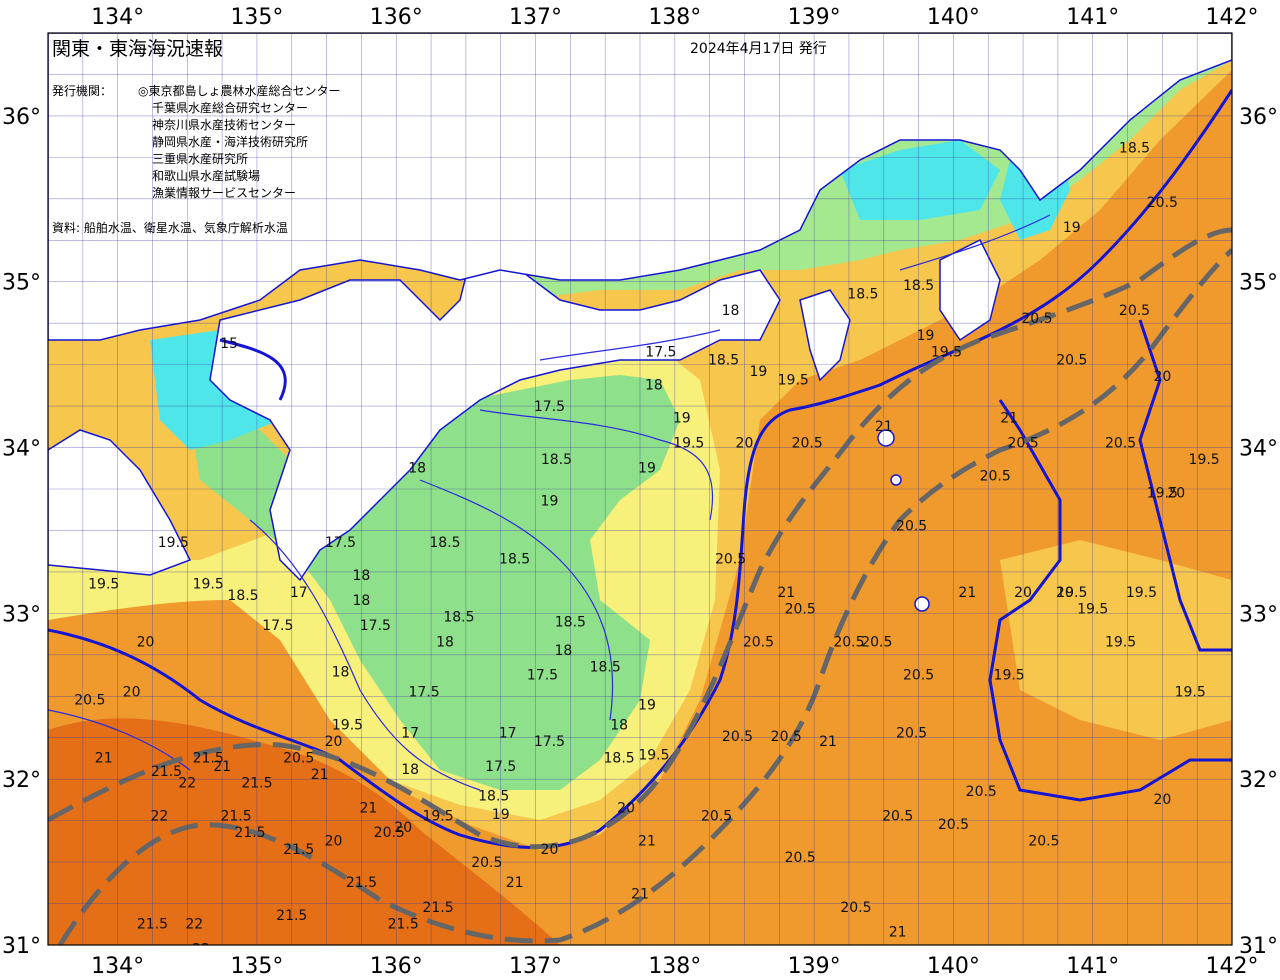  Describe the element at coordinates (137, 49) in the screenshot. I see `map-title: 関東・東海海況速報` at that location.